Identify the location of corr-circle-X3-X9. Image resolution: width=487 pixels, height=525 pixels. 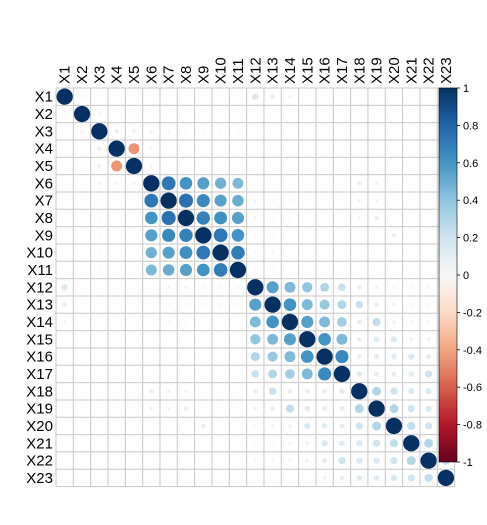
(203, 131).